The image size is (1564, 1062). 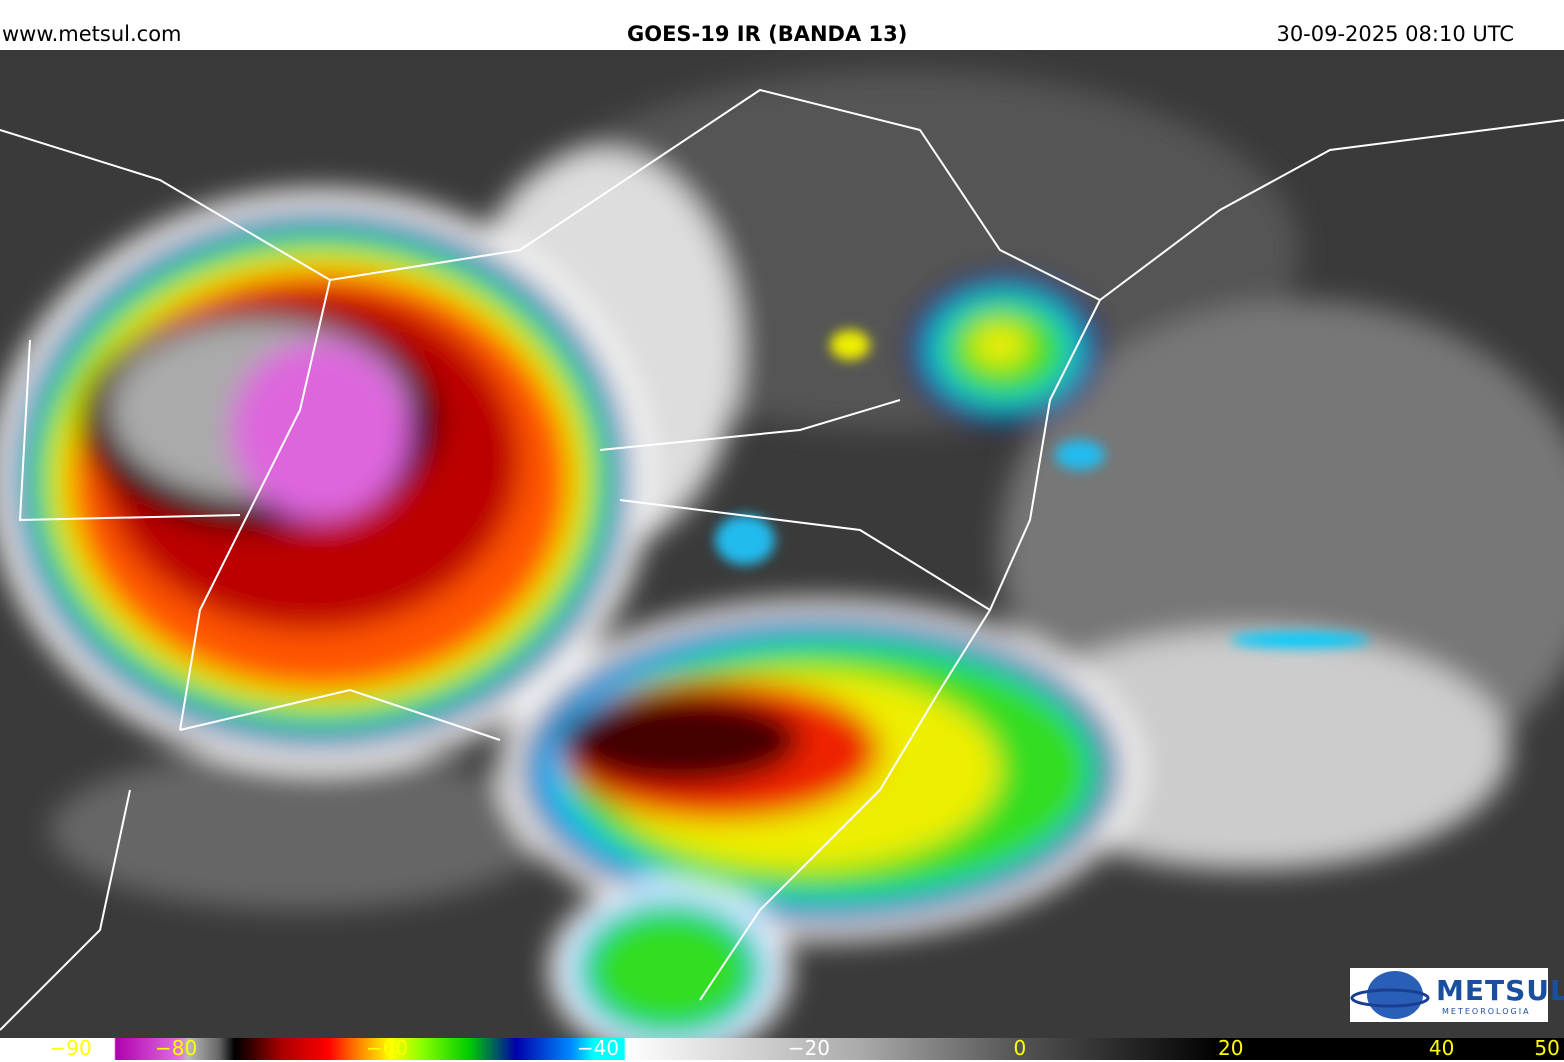 I want to click on colorbar-tick-label: −40, so click(x=598, y=1048).